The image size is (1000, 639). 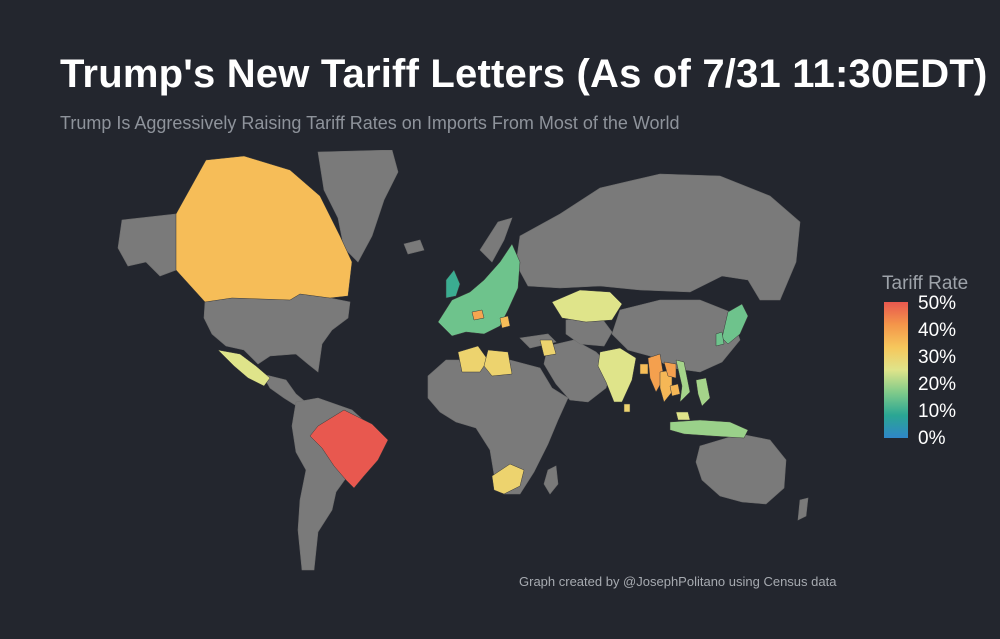 I want to click on country-kazakhstan, so click(x=587, y=306).